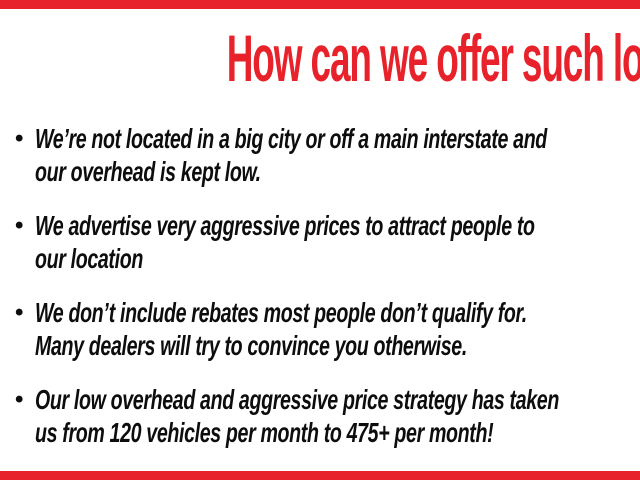 The width and height of the screenshot is (640, 480). What do you see at coordinates (148, 171) in the screenshot?
I see `bullet-line: our overhead is kept low.` at bounding box center [148, 171].